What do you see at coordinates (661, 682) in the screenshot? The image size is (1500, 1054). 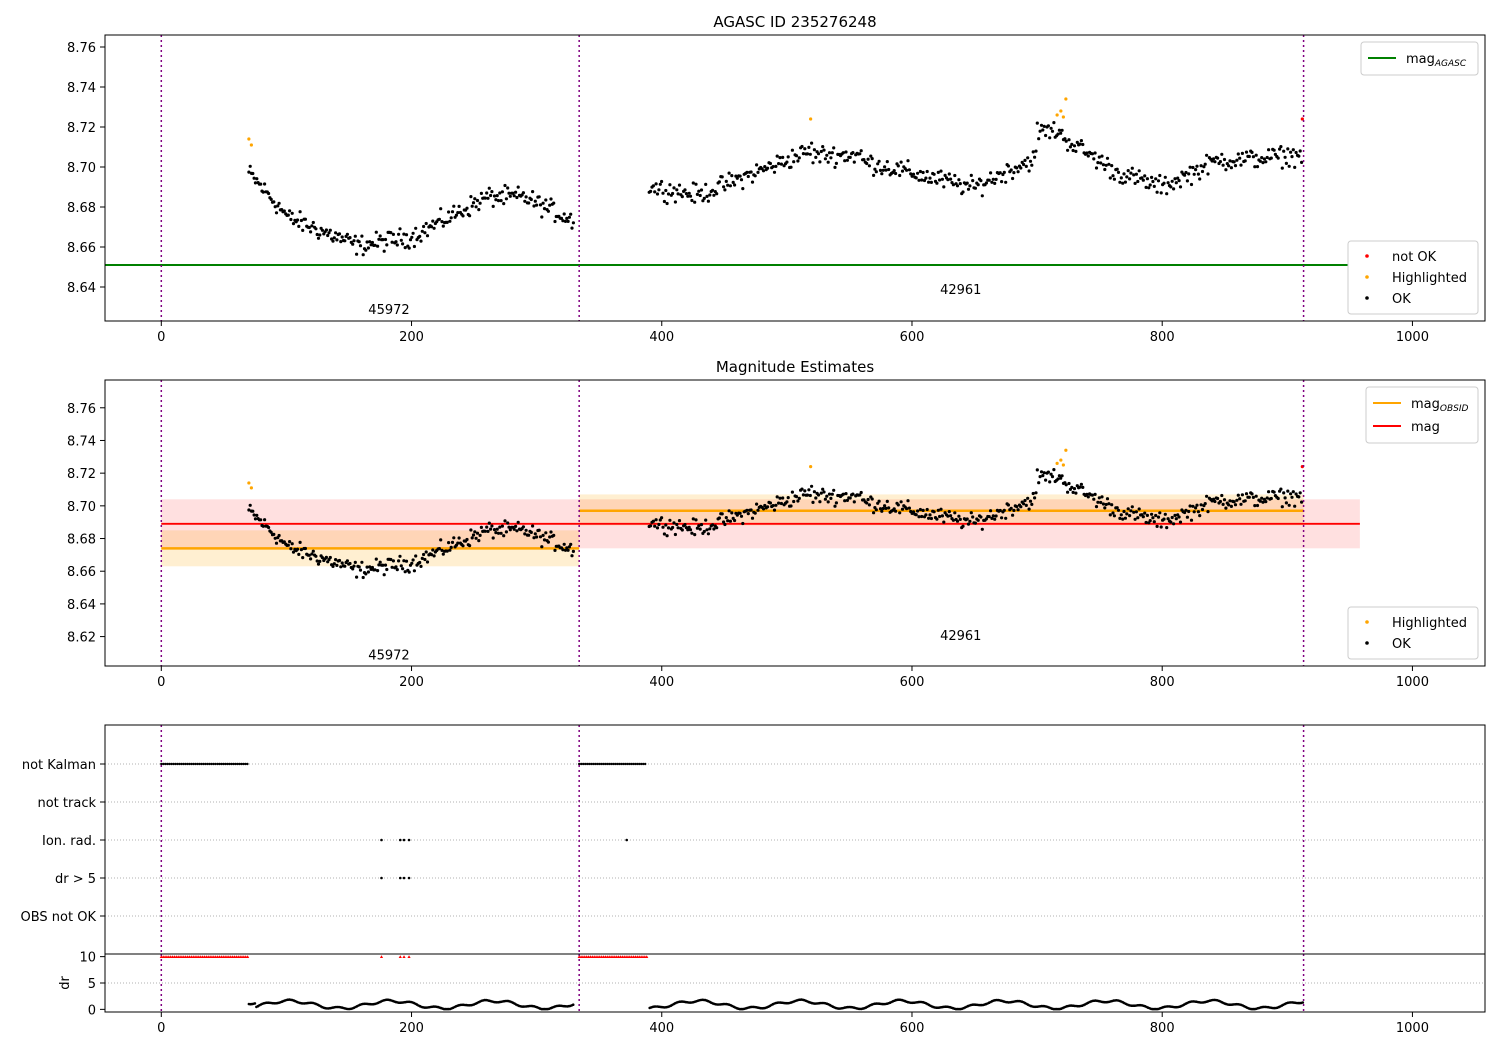 I see `magnitude-xtick-label: 400` at bounding box center [661, 682].